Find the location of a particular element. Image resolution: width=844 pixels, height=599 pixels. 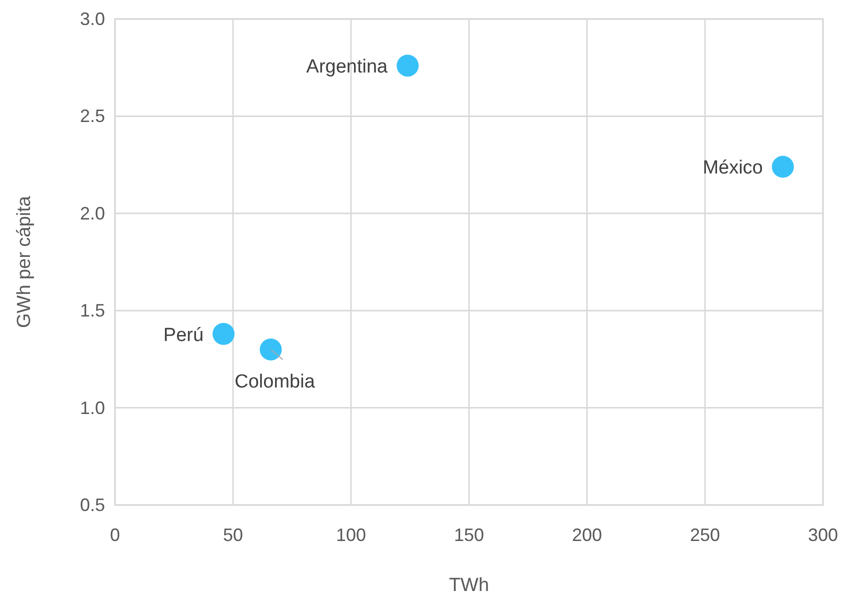

y-tick-label: 3.0 is located at coordinates (92, 19).